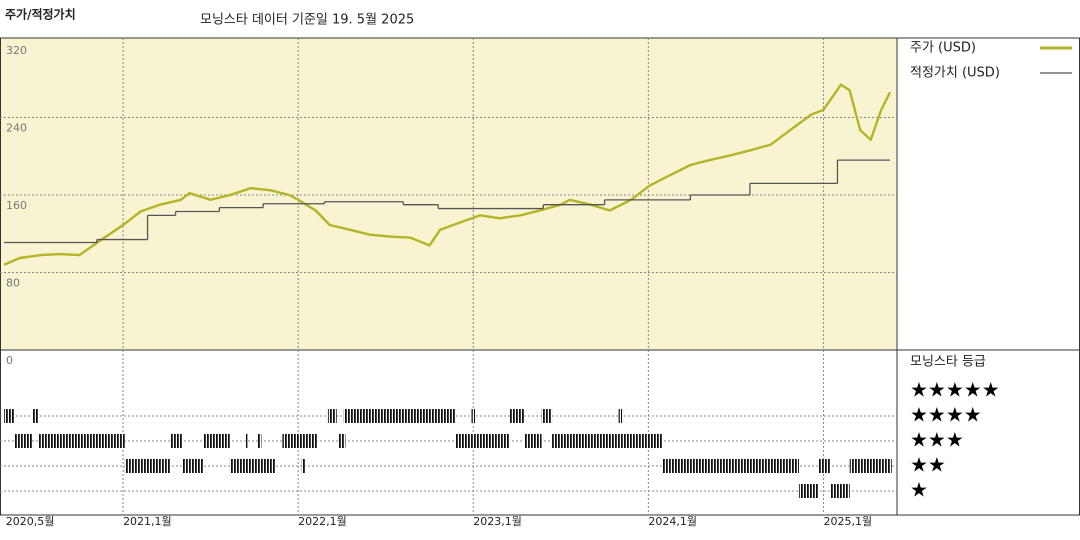 The height and width of the screenshot is (540, 1080). I want to click on rating-legend: ★★★★★, so click(955, 390).